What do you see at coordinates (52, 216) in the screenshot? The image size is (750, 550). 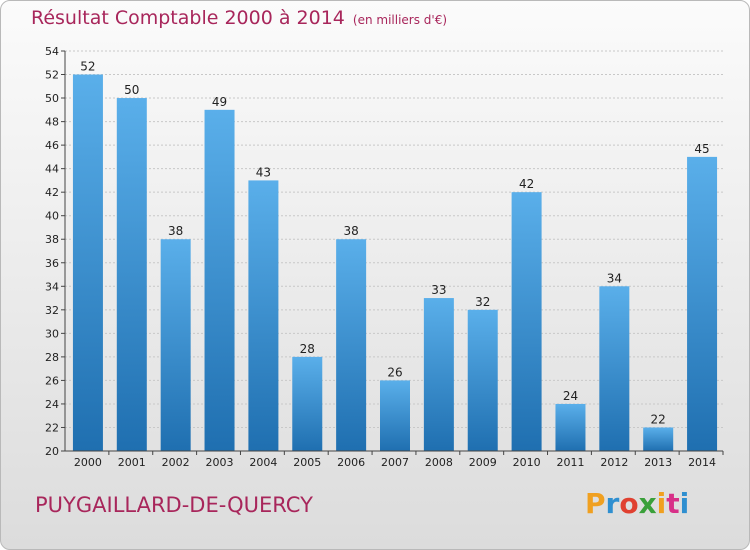 I see `y-tick-label: 40` at bounding box center [52, 216].